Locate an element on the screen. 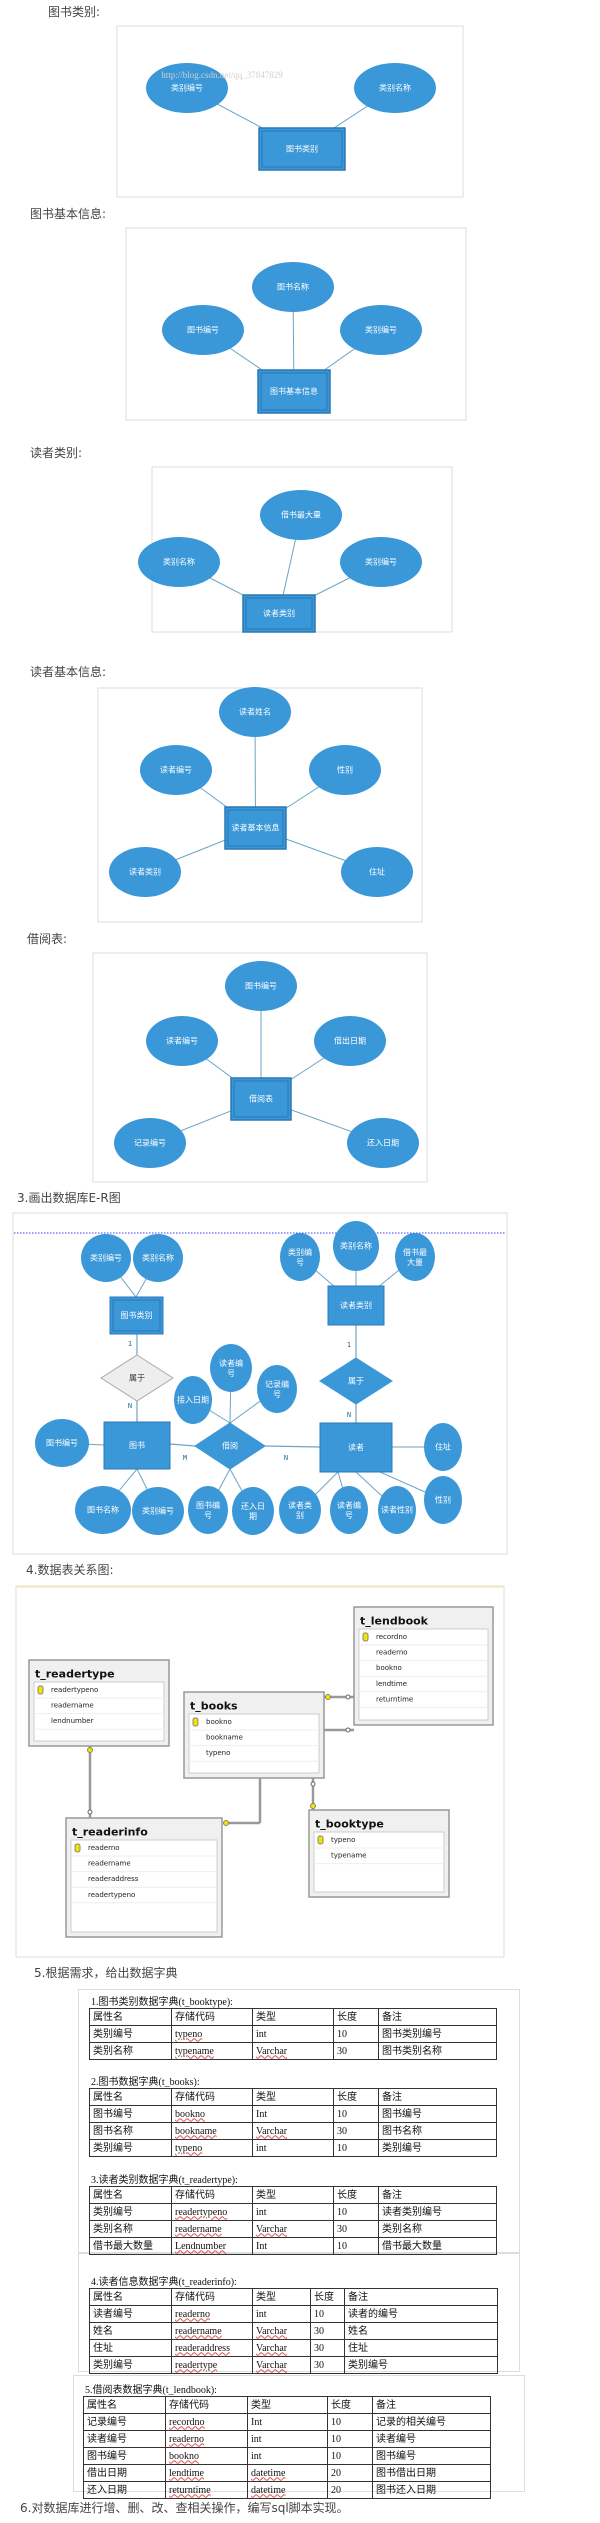  table-row: 类别编号 typeno int 10 图书类别编号 is located at coordinates (293, 2034).